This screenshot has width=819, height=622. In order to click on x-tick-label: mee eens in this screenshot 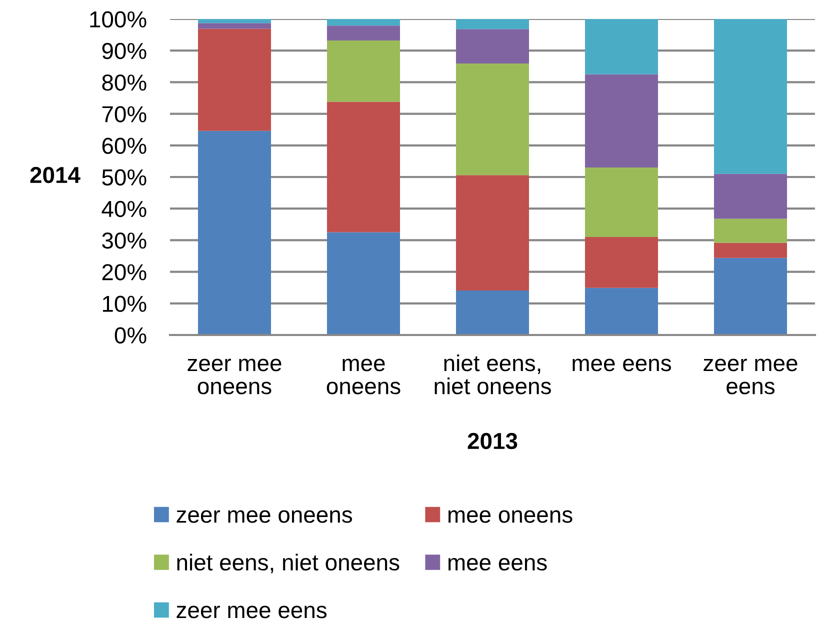, I will do `click(621, 365)`.